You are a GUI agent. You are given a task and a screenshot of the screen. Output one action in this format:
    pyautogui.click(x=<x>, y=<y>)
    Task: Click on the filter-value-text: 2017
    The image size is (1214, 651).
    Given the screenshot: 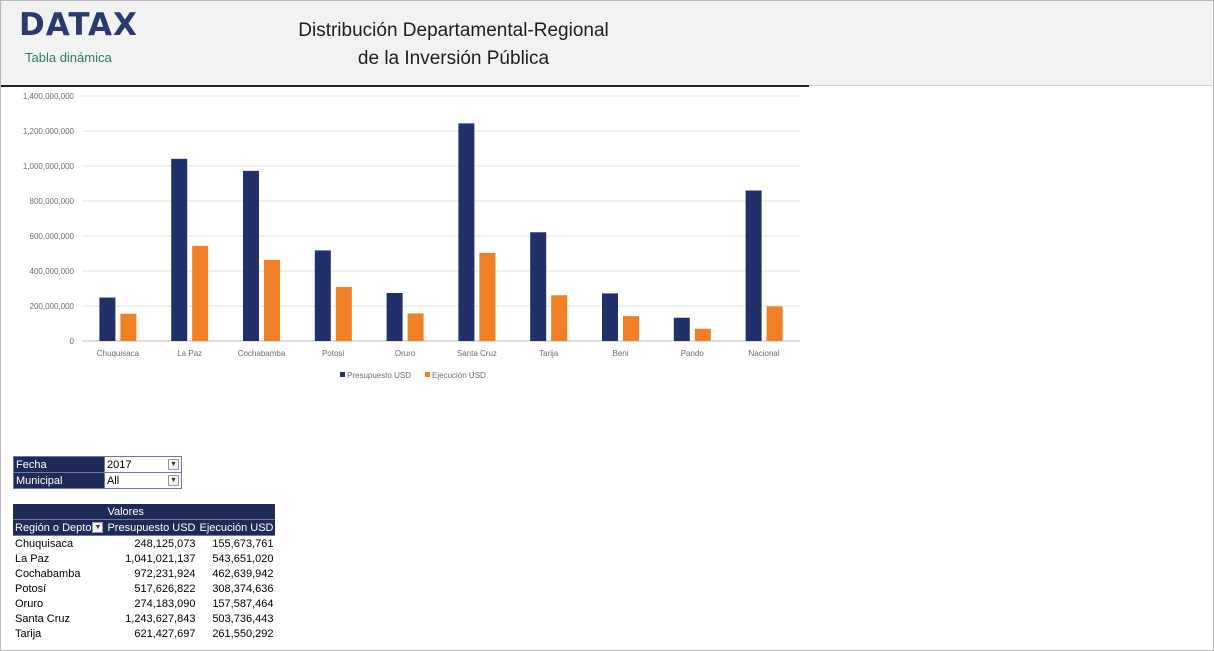 What is the action you would take?
    pyautogui.click(x=119, y=464)
    